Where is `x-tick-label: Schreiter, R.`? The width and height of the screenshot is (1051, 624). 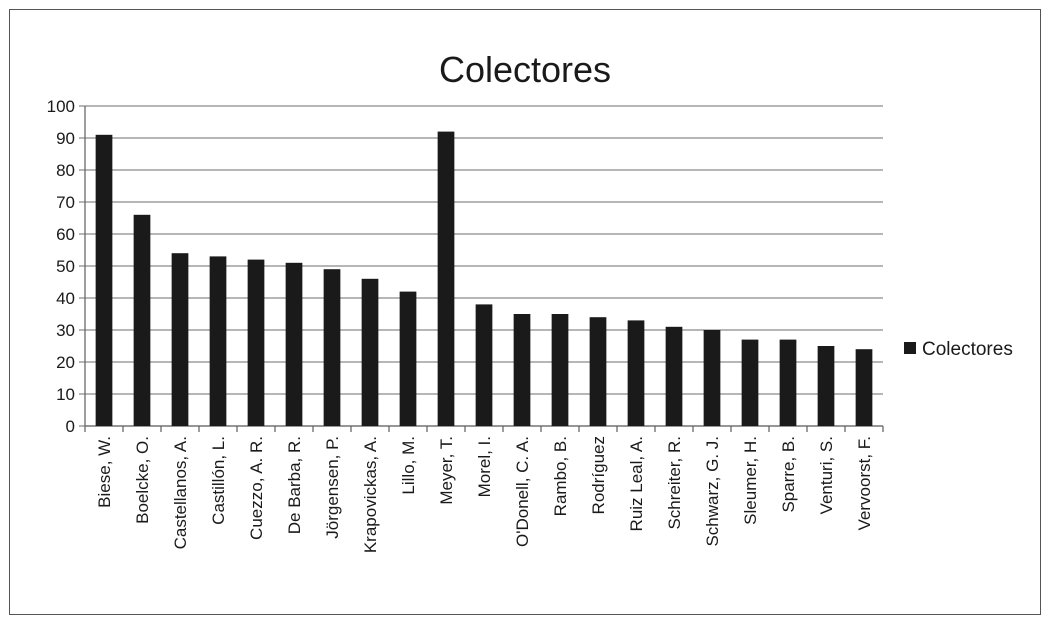 x-tick-label: Schreiter, R. is located at coordinates (674, 483).